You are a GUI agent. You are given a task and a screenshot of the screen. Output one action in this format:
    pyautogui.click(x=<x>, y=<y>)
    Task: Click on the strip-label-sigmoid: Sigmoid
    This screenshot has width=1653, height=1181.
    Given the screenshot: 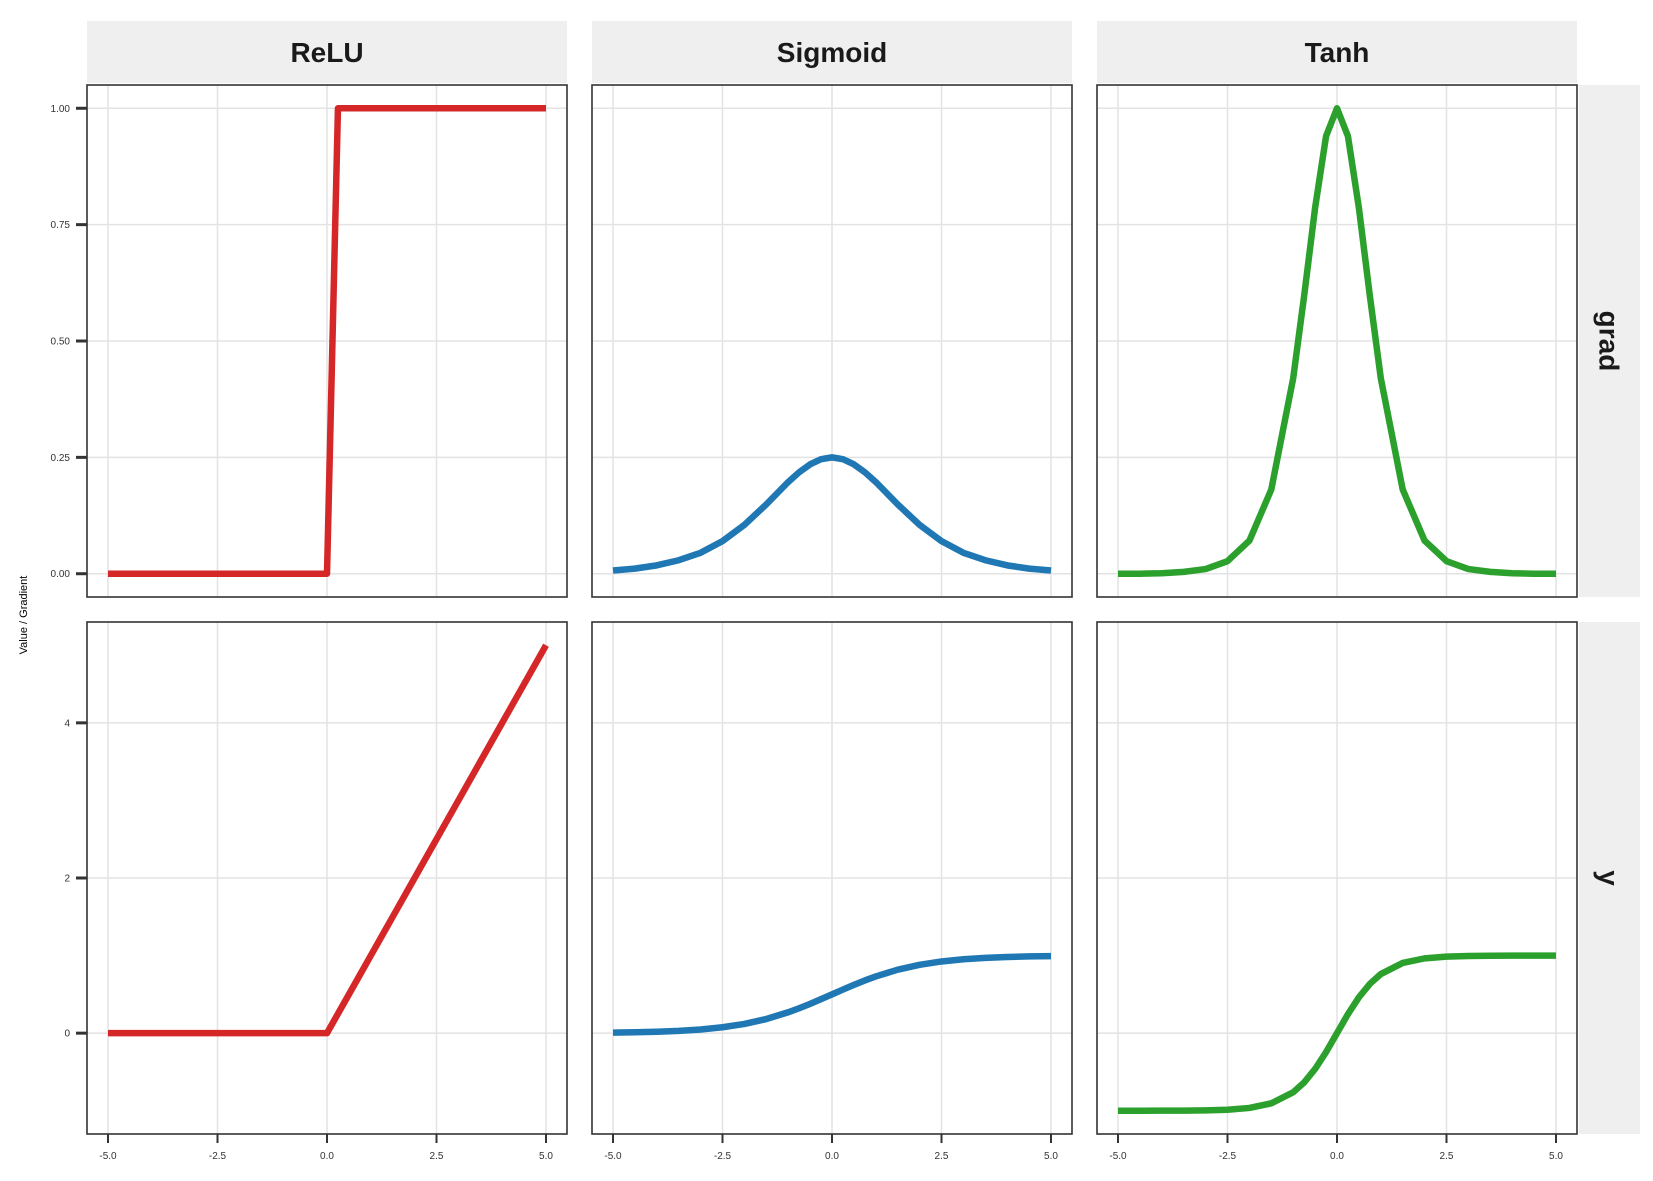 What is the action you would take?
    pyautogui.click(x=832, y=52)
    